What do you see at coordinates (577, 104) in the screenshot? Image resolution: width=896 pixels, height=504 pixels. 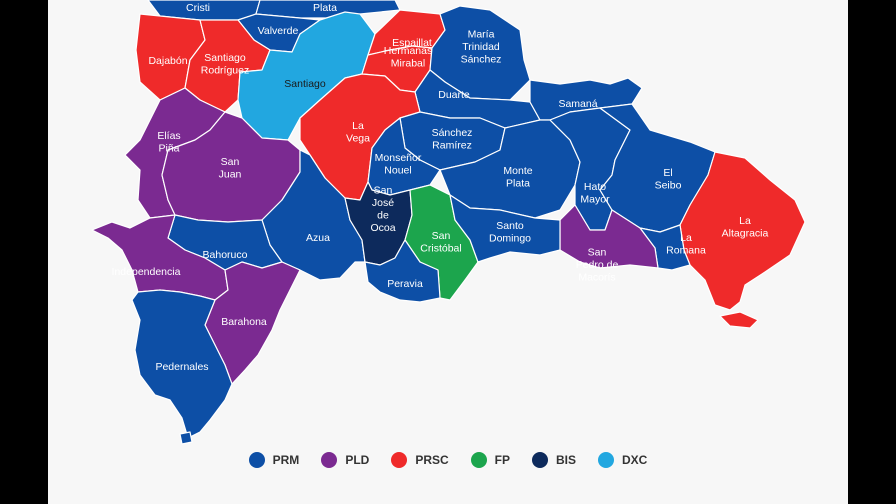 I see `province-label-samana: Samaná` at bounding box center [577, 104].